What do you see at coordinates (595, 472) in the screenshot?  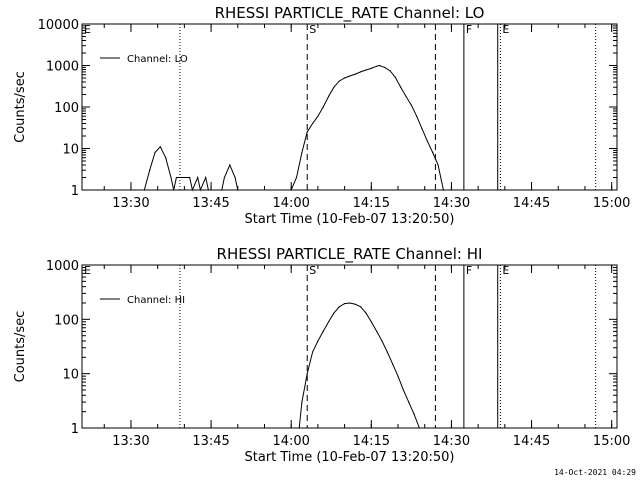 I see `generation-timestamp: 14-Oct-2021 04:29` at bounding box center [595, 472].